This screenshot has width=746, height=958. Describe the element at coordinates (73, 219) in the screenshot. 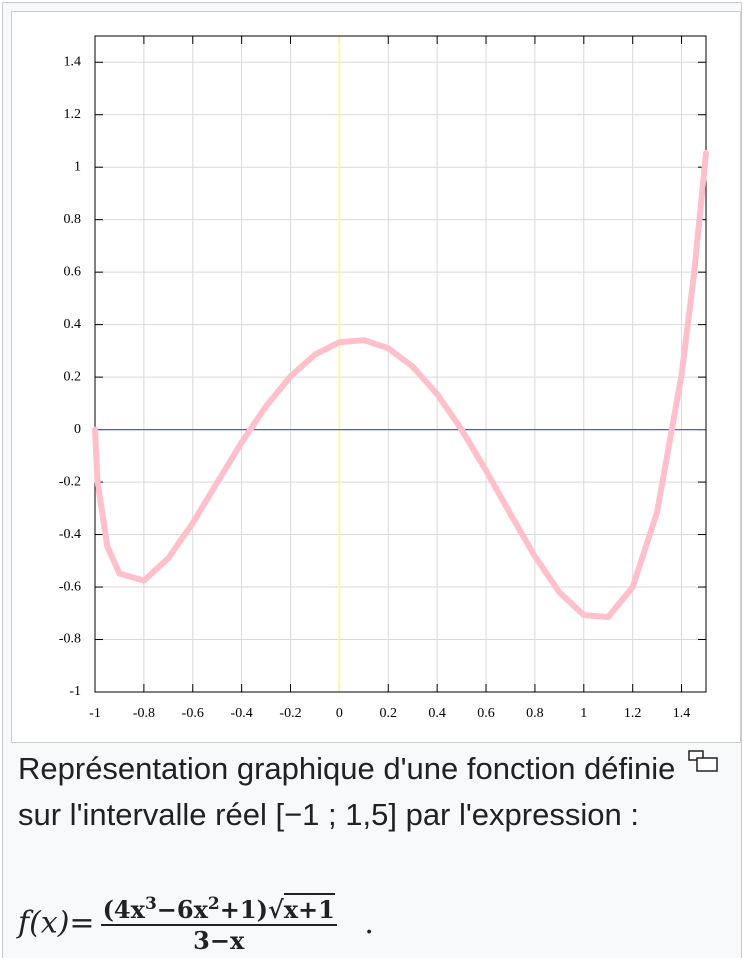

I see `y-tick-label: 0.8` at that location.